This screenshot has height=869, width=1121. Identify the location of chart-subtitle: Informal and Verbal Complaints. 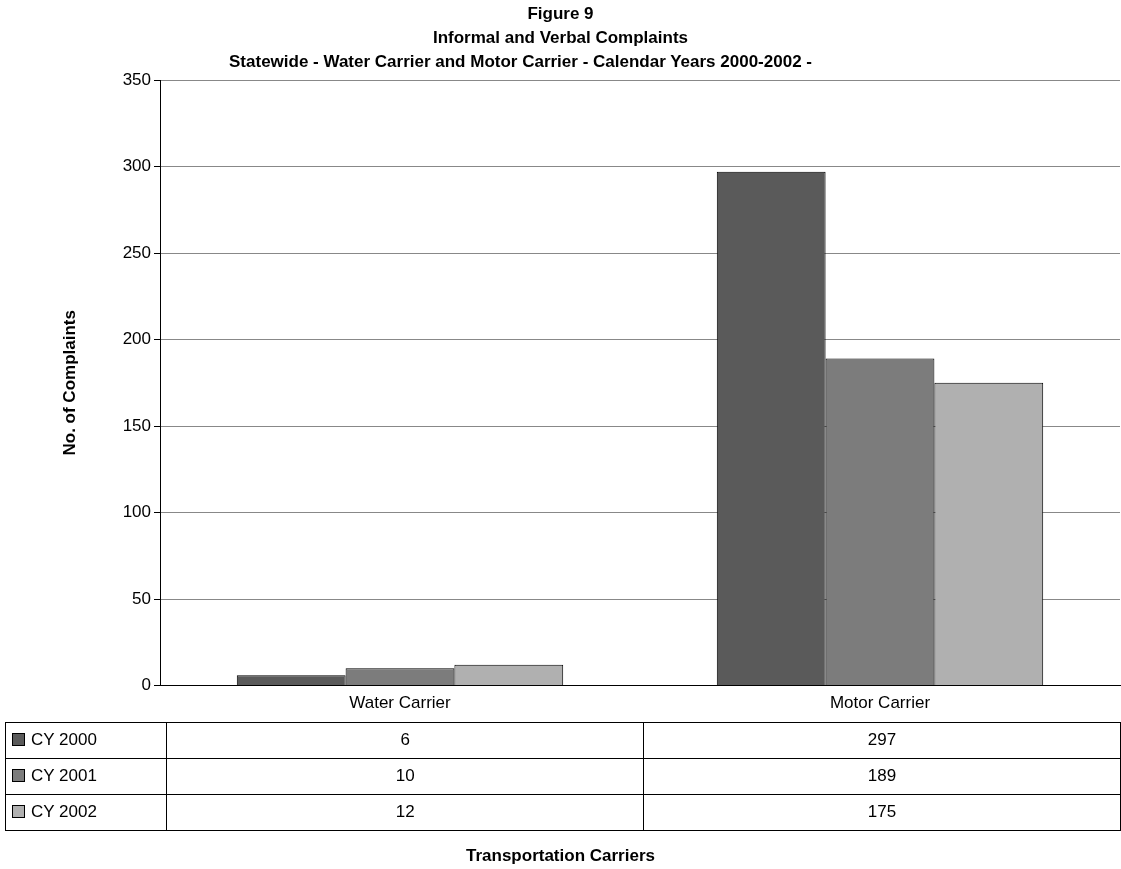
(560, 38).